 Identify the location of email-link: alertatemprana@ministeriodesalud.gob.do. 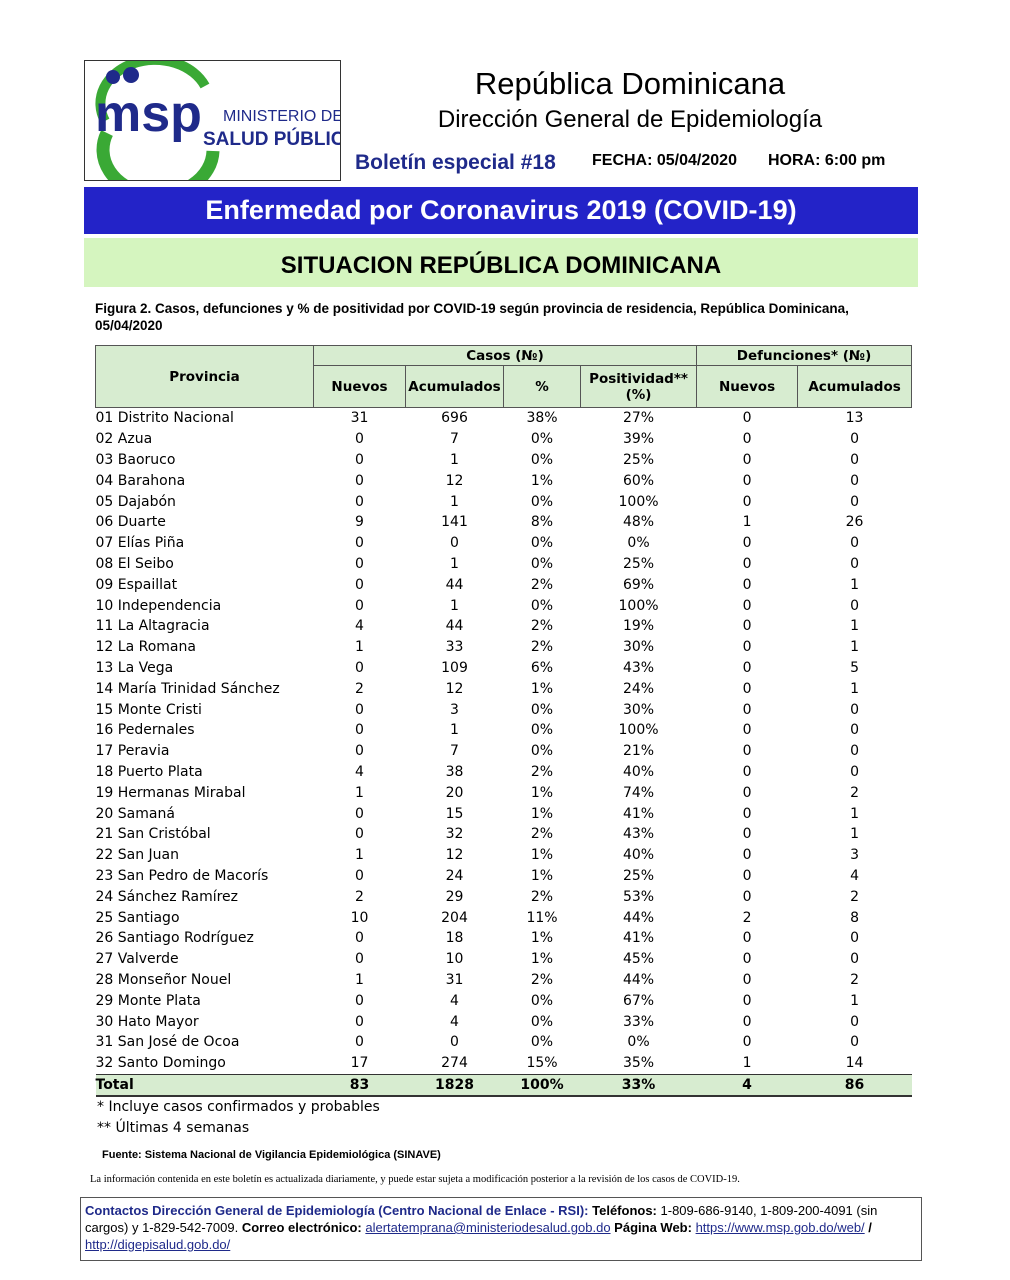
(488, 1227).